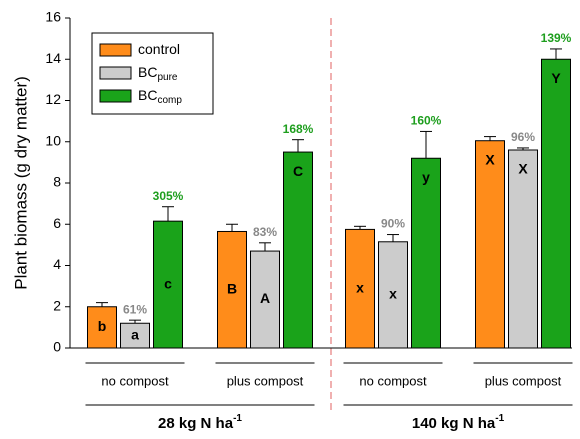  Describe the element at coordinates (556, 38) in the screenshot. I see `percent-label: 139%` at that location.